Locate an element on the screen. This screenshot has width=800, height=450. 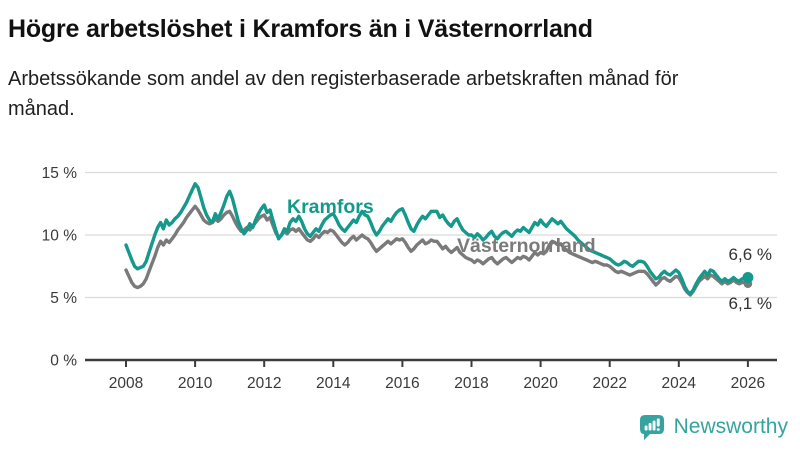
x-tick-label: 2008 is located at coordinates (126, 383).